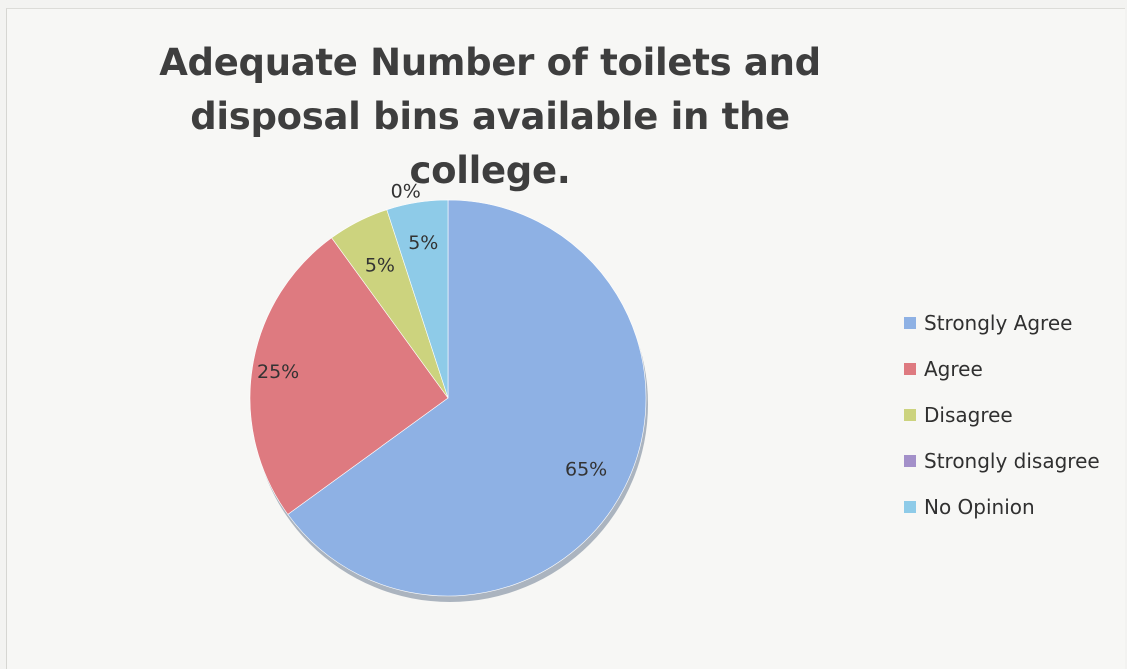 This screenshot has height=669, width=1127. I want to click on legend-swatch-strongly-disagree, so click(910, 461).